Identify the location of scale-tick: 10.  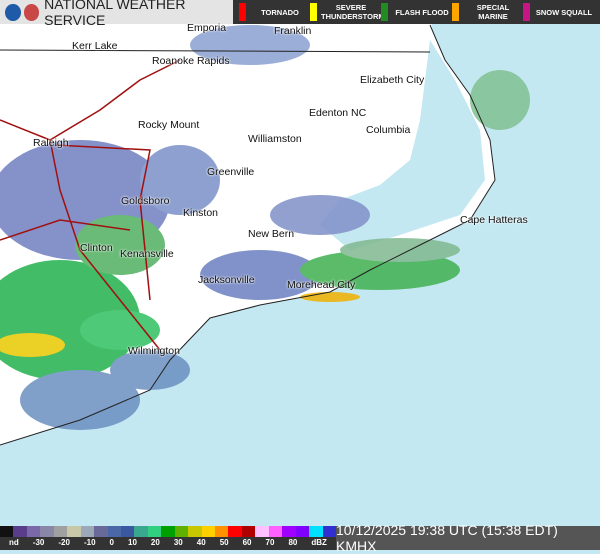
(132, 542).